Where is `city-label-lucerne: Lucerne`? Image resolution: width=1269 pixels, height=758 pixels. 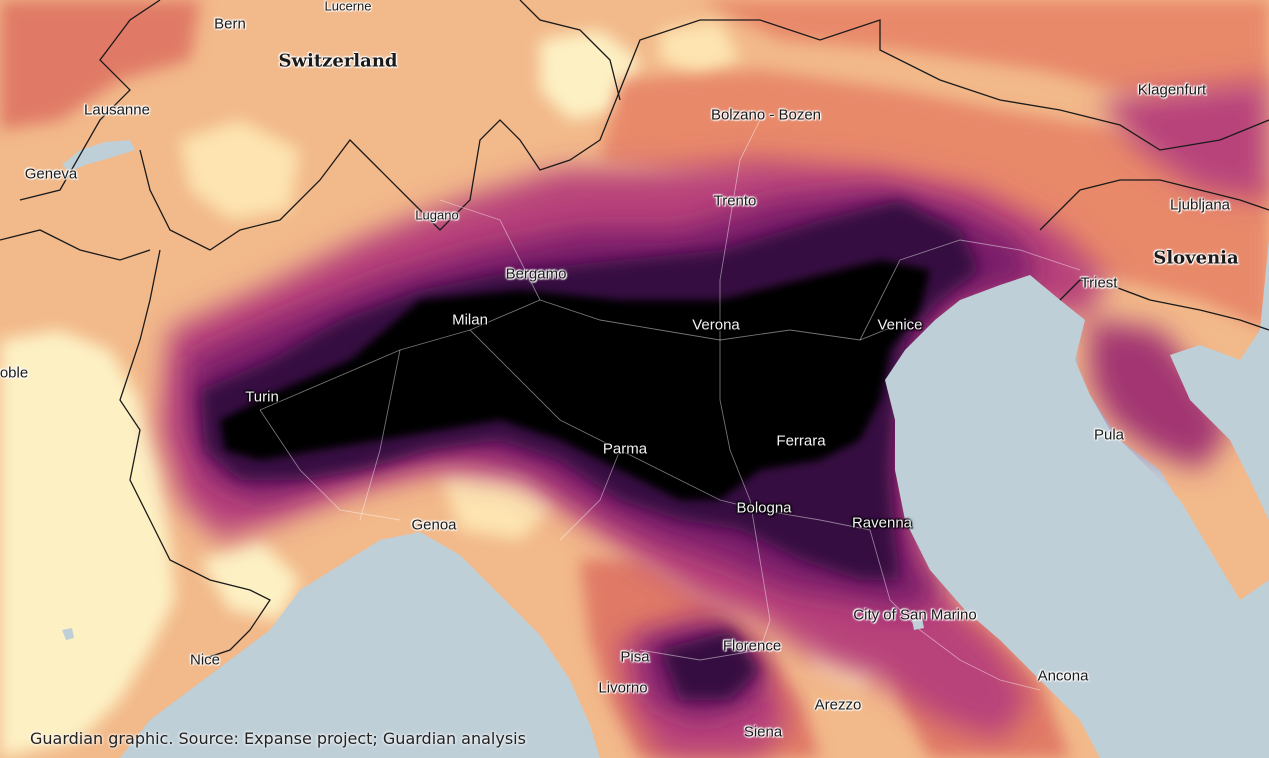 city-label-lucerne: Lucerne is located at coordinates (348, 7).